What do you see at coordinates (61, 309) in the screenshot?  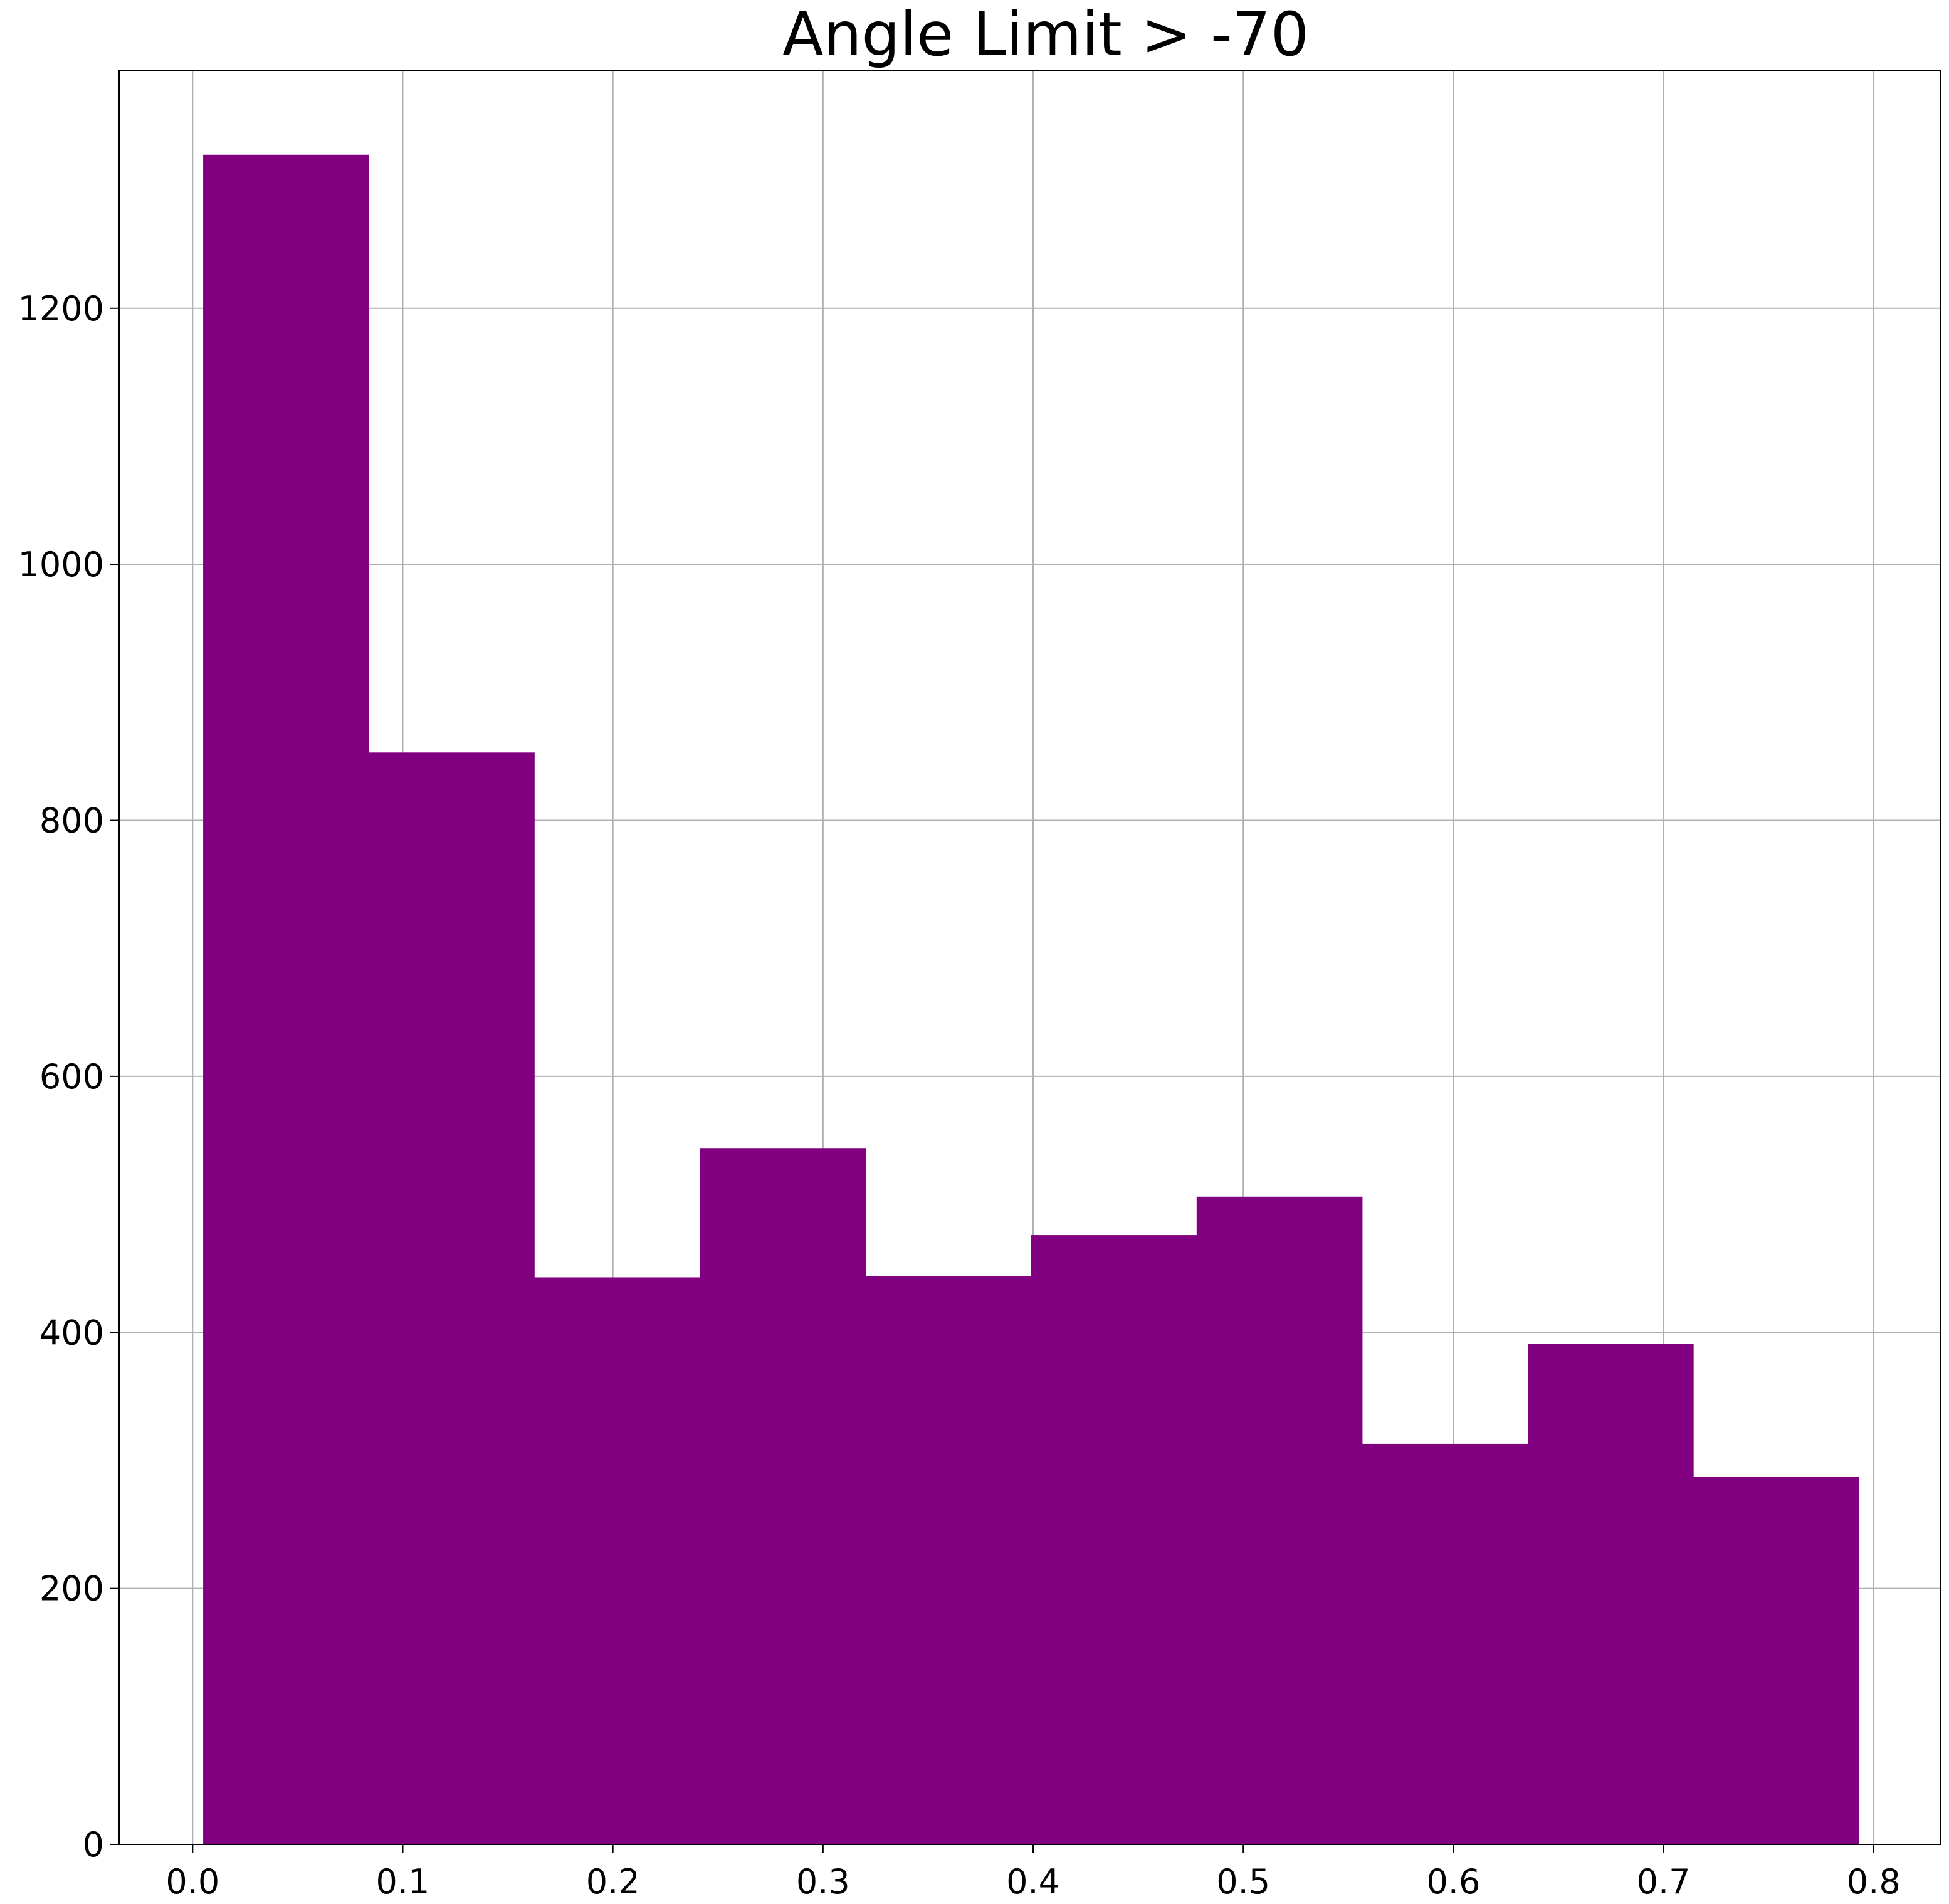 I see `y-tick-label-6: 1200` at bounding box center [61, 309].